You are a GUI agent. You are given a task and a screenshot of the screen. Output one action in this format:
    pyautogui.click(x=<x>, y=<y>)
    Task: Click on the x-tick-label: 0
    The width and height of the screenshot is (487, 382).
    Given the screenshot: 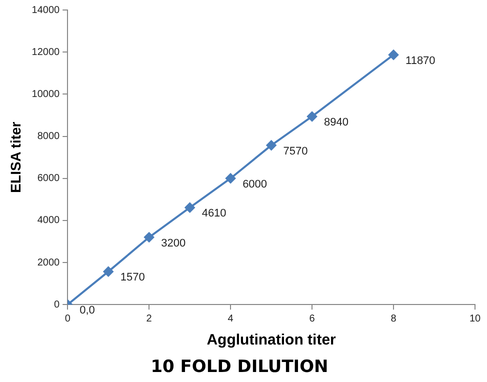 What is the action you would take?
    pyautogui.click(x=67, y=318)
    